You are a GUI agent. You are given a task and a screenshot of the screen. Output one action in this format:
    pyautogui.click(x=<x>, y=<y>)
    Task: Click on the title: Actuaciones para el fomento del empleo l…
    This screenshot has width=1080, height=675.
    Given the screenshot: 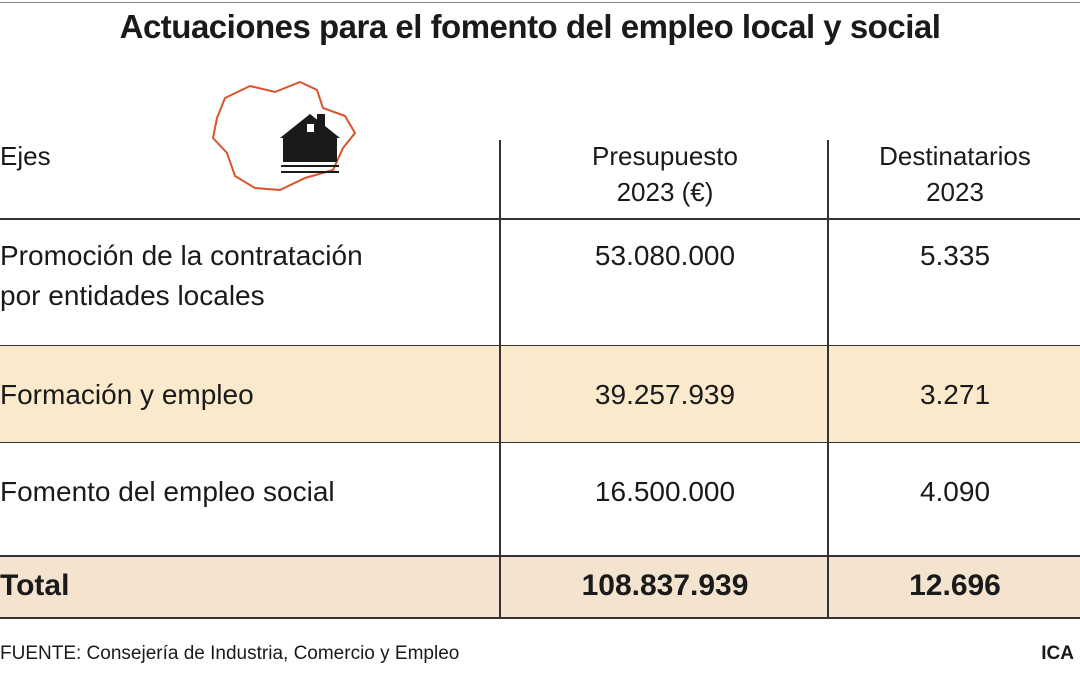 What is the action you would take?
    pyautogui.click(x=530, y=26)
    